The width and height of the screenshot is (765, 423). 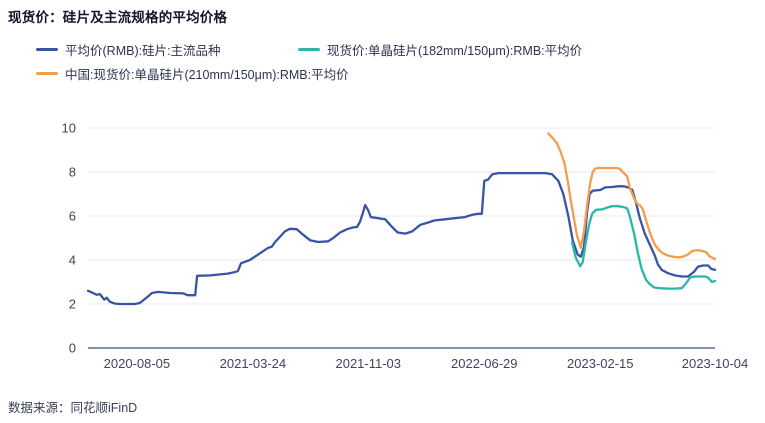 What do you see at coordinates (715, 363) in the screenshot?
I see `x-tick-label: 2023-10-04` at bounding box center [715, 363].